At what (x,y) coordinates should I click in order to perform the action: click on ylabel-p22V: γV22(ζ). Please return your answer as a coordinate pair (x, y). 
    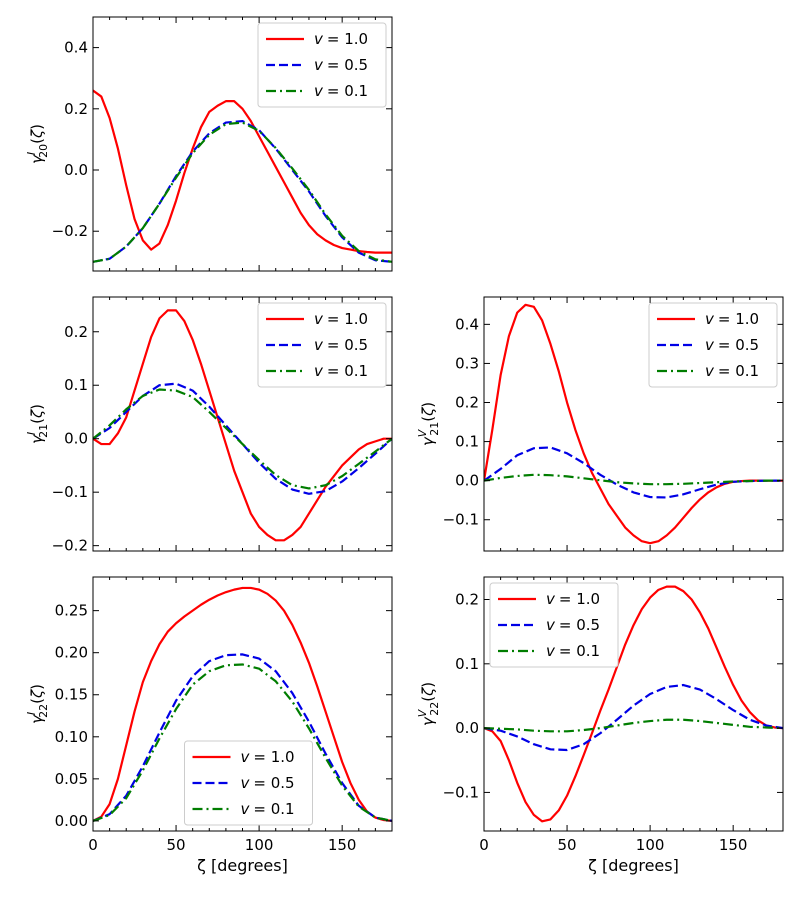
    Looking at the image, I should click on (428, 704).